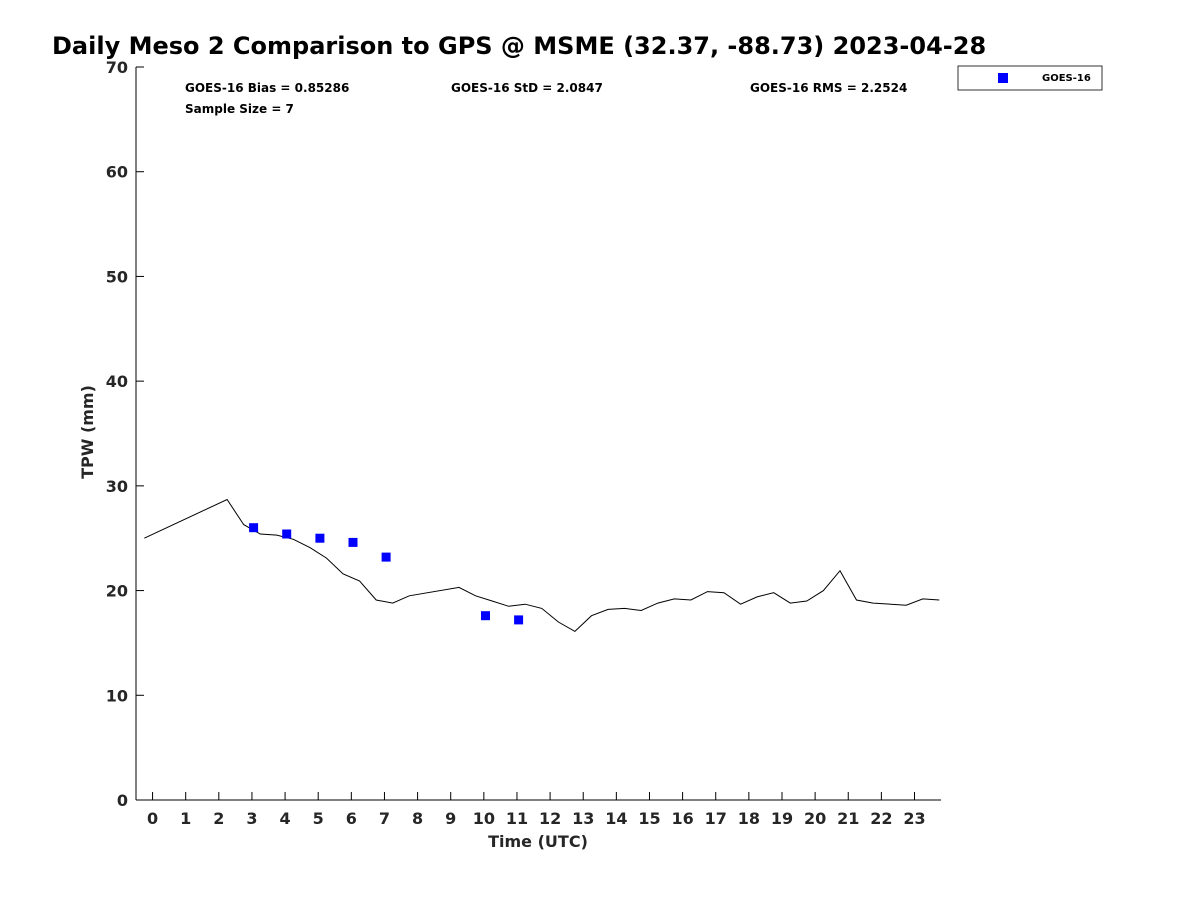 The height and width of the screenshot is (900, 1200). Describe the element at coordinates (1003, 78) in the screenshot. I see `legend-marker-goes16` at that location.